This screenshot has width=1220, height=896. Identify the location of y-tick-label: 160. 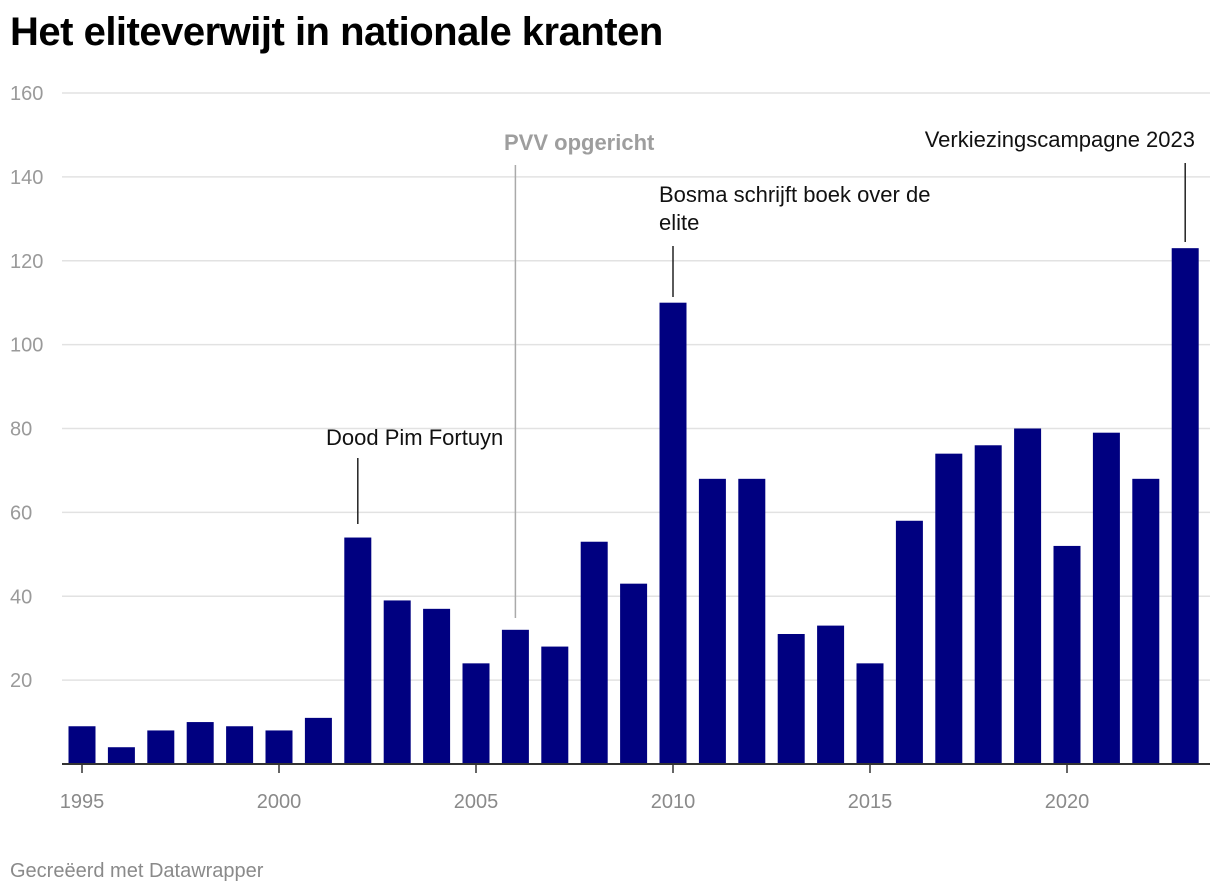
(26, 94).